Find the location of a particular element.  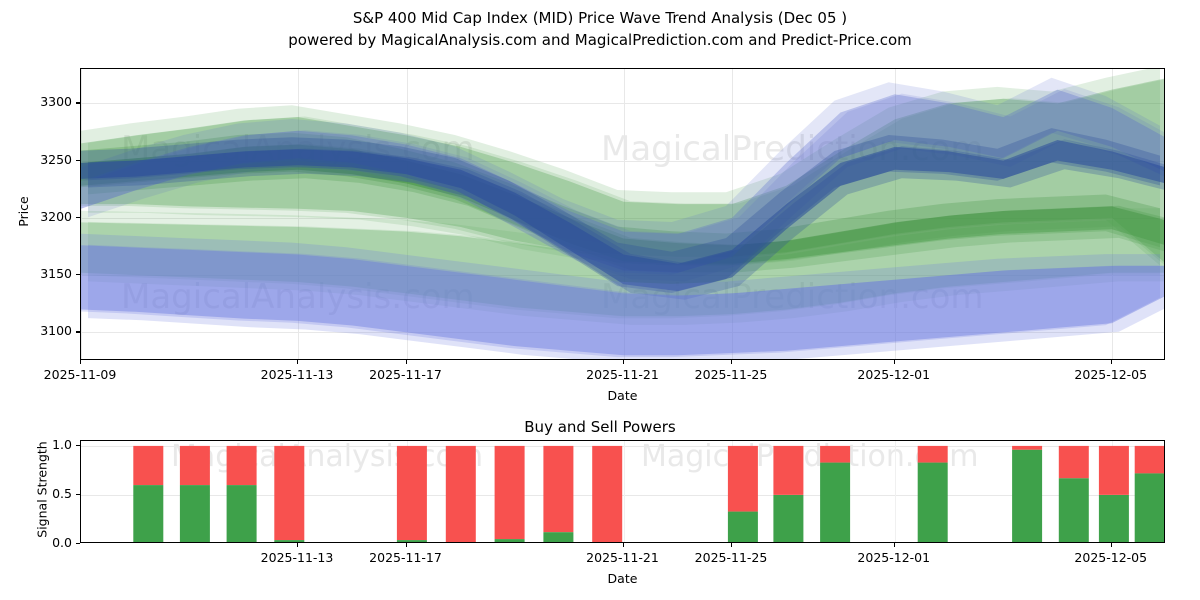

y-tick-label: 3200 is located at coordinates (56, 216).